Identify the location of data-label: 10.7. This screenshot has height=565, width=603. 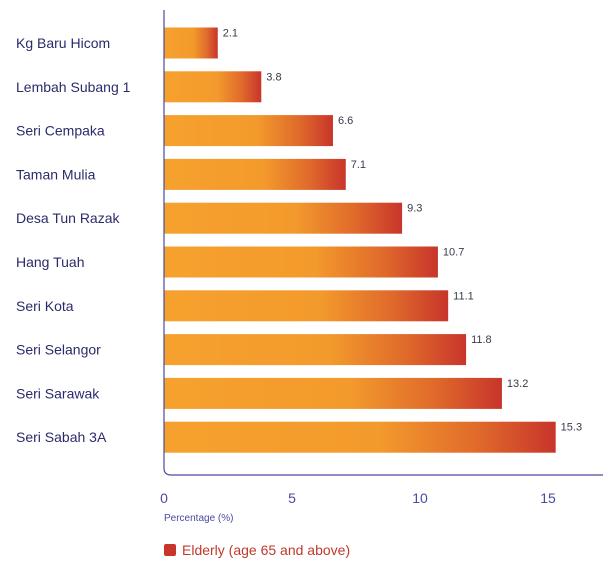
(453, 253).